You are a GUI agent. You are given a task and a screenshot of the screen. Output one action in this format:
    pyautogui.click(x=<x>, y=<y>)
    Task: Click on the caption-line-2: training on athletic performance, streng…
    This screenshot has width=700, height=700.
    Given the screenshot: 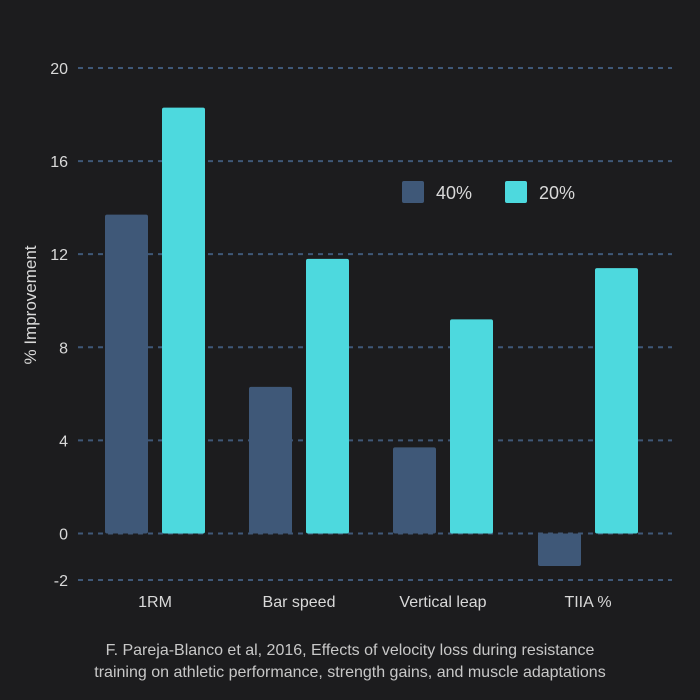 What is the action you would take?
    pyautogui.click(x=350, y=672)
    